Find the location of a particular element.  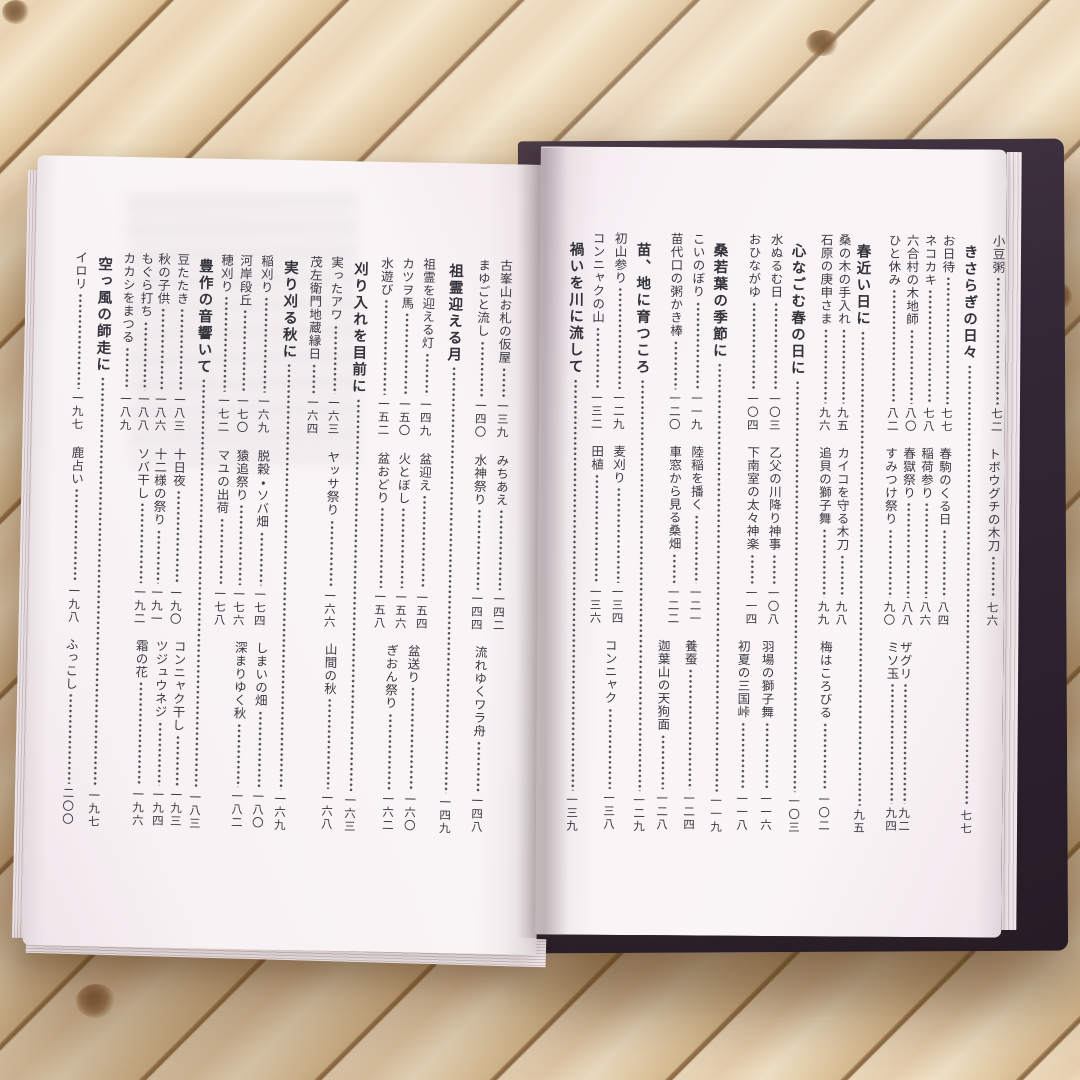

toc-entry: 実ったアワ 一六三 is located at coordinates (334, 346).